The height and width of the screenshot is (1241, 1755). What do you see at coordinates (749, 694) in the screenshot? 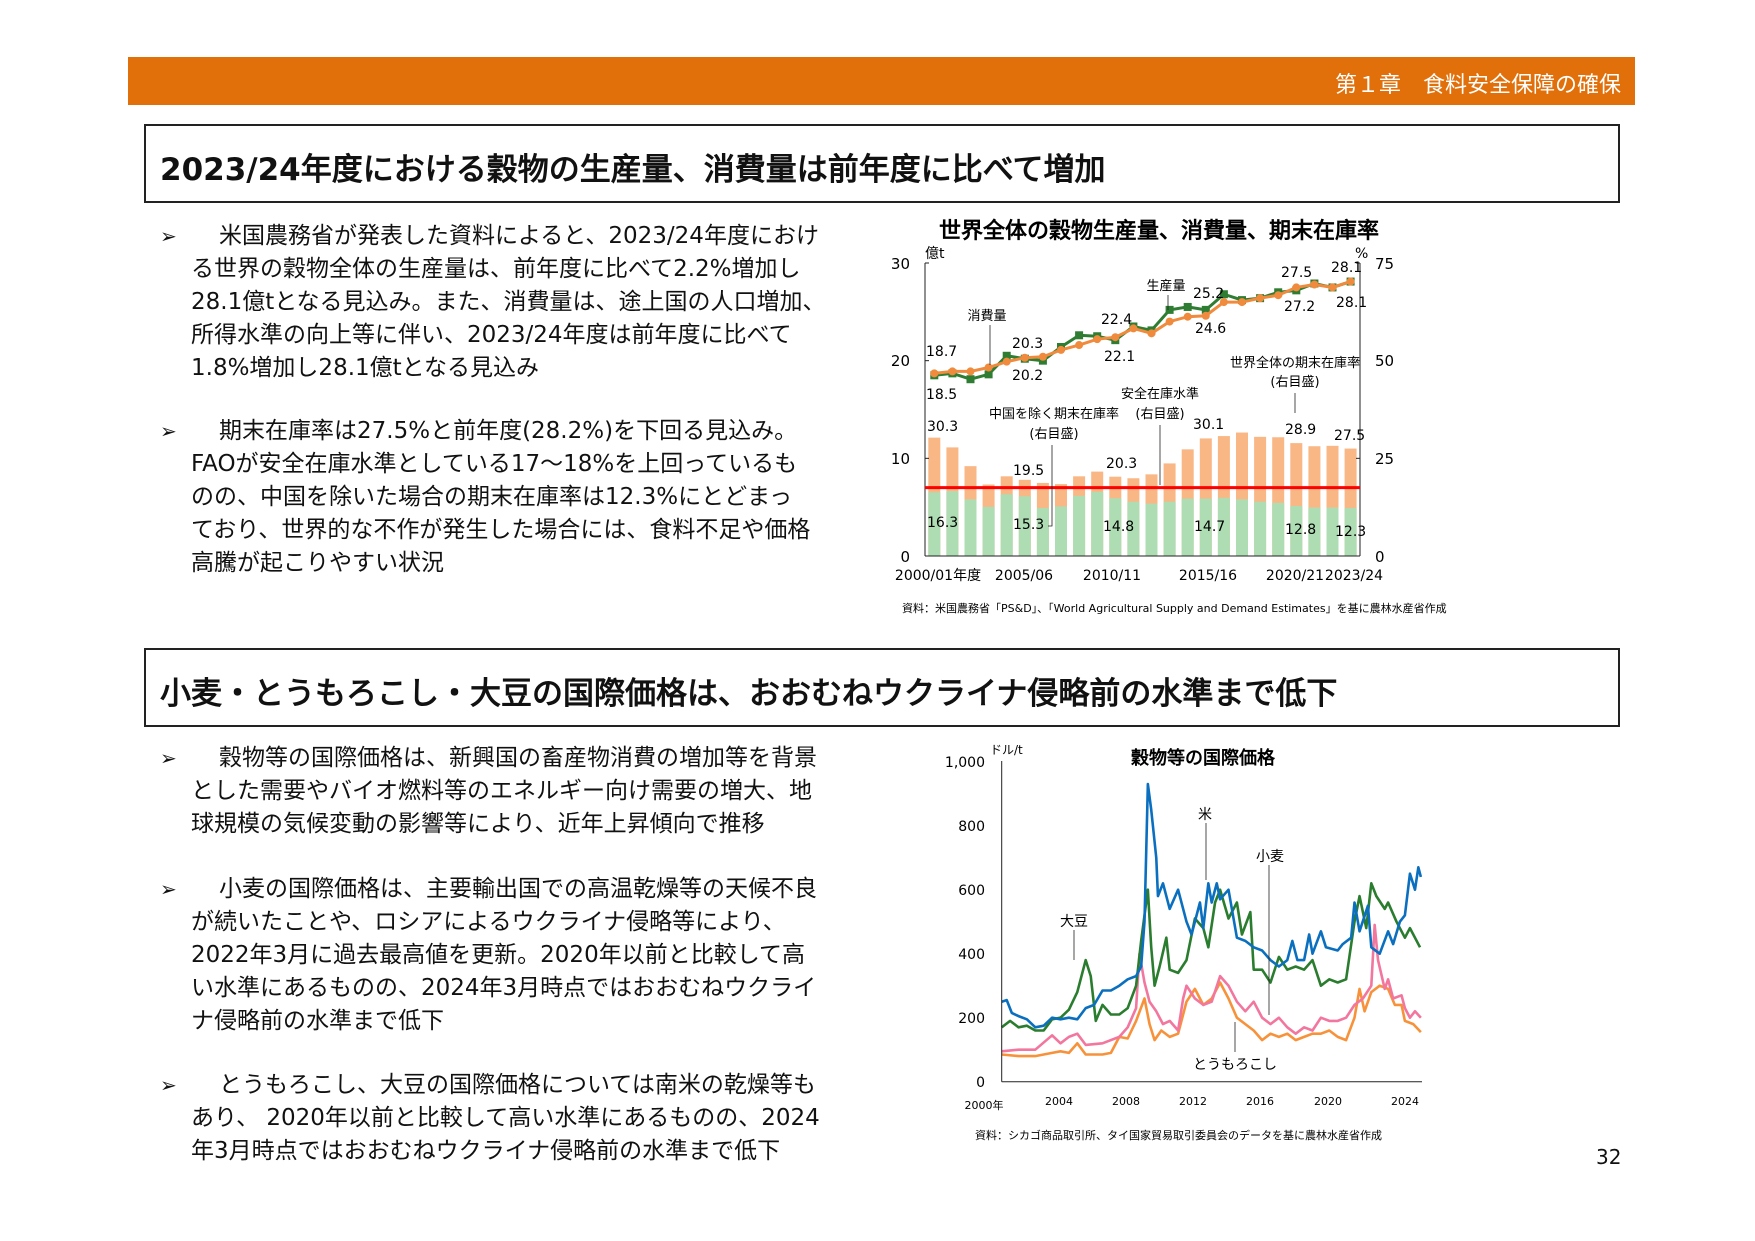
I see `section2-title: 小麦・とうもろこし・大豆の国際価格は、おおむねウクライナ侵略前の水準まで低下` at bounding box center [749, 694].